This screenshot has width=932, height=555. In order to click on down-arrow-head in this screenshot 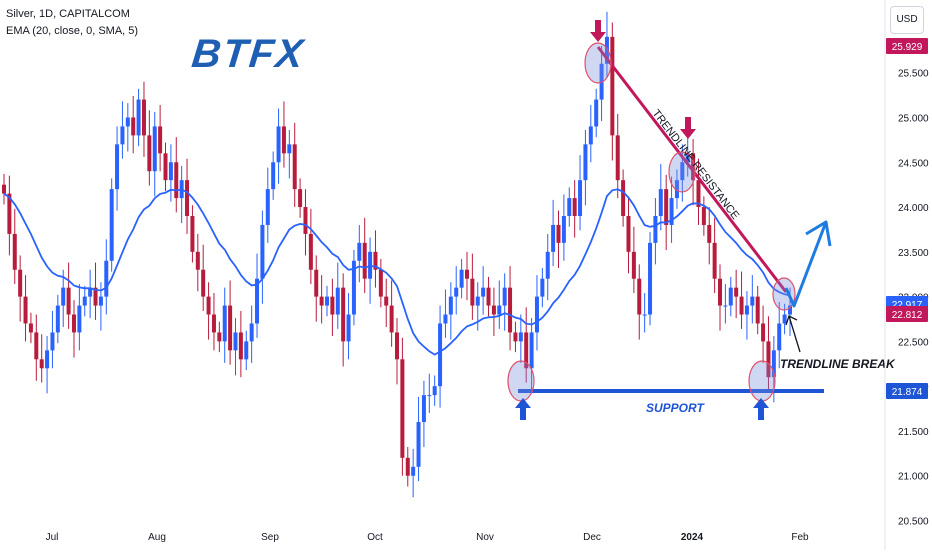, I will do `click(598, 37)`.